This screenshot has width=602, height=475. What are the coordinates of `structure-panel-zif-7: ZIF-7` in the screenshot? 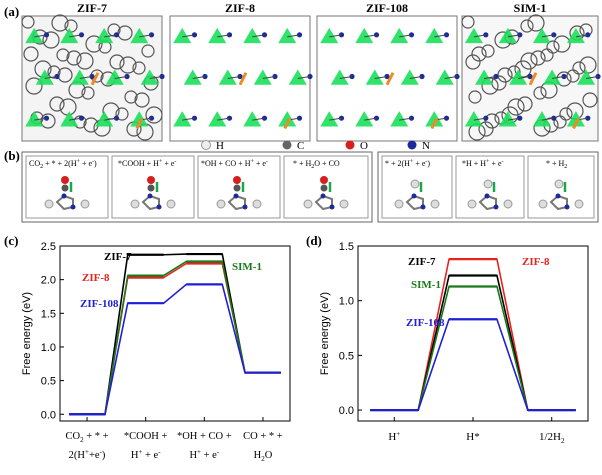 It's located at (93, 71).